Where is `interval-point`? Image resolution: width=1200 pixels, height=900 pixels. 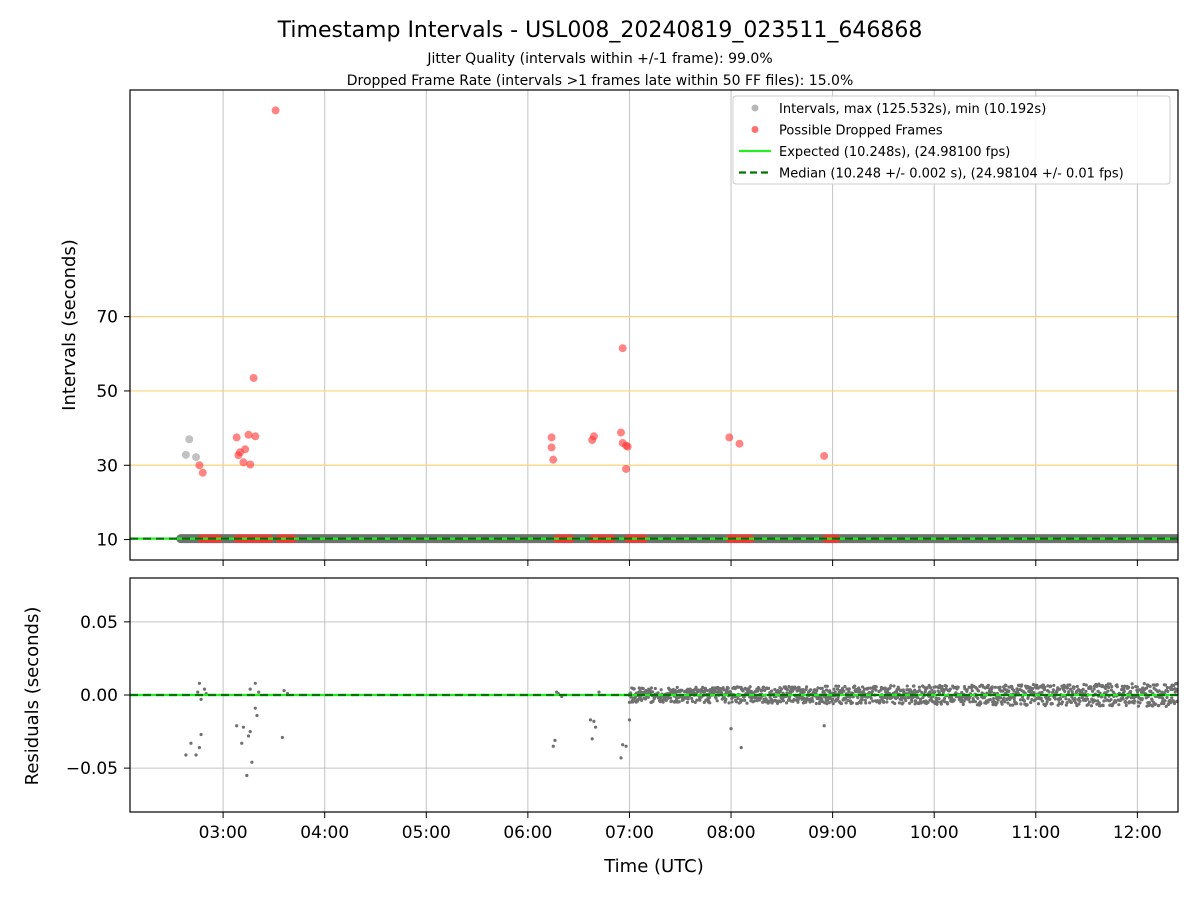
interval-point is located at coordinates (189, 439).